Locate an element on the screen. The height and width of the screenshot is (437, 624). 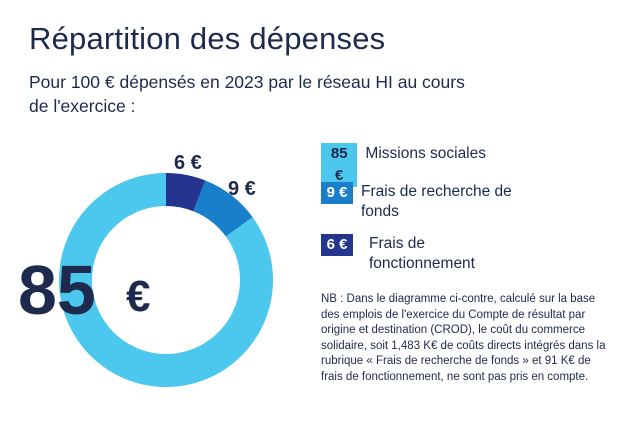
center-unit: € is located at coordinates (138, 296).